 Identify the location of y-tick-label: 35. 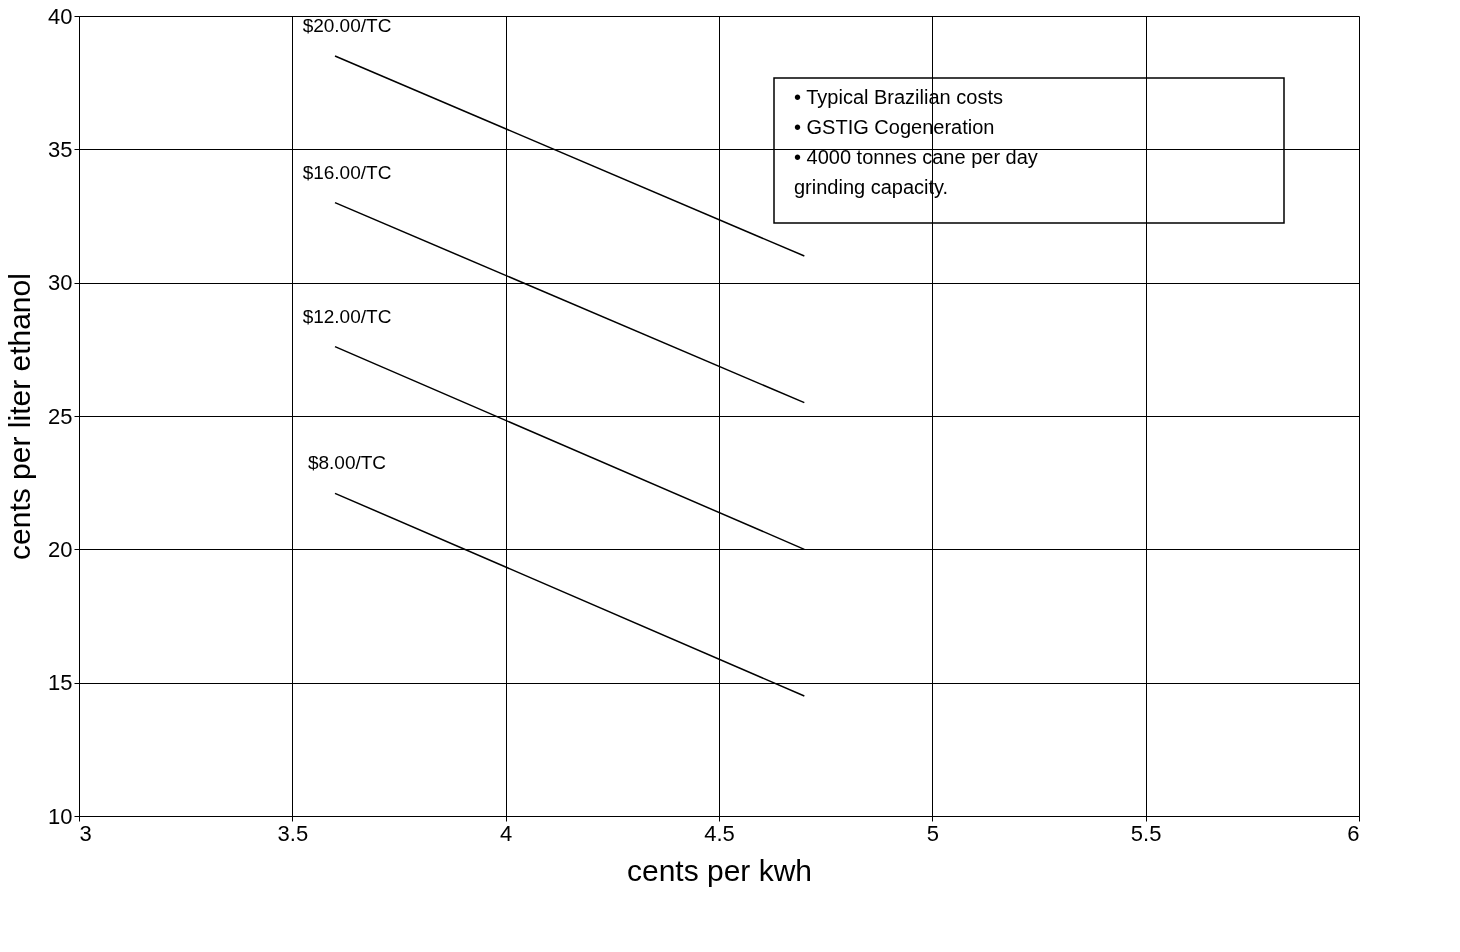
(60, 149).